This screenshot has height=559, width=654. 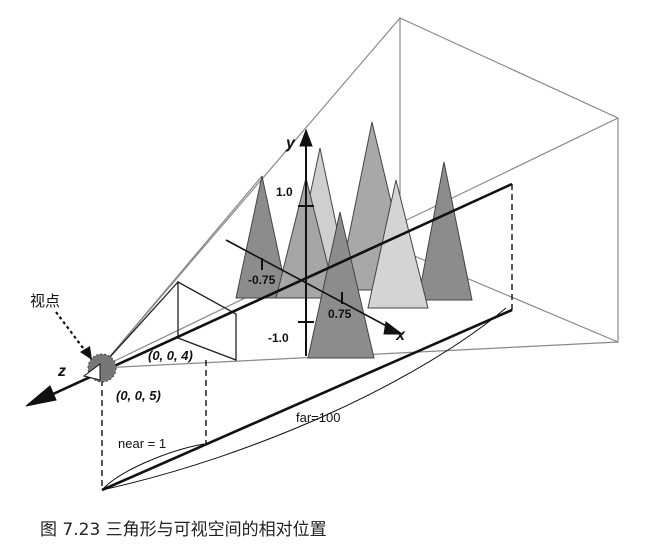 What do you see at coordinates (290, 143) in the screenshot?
I see `y-axis-label: y` at bounding box center [290, 143].